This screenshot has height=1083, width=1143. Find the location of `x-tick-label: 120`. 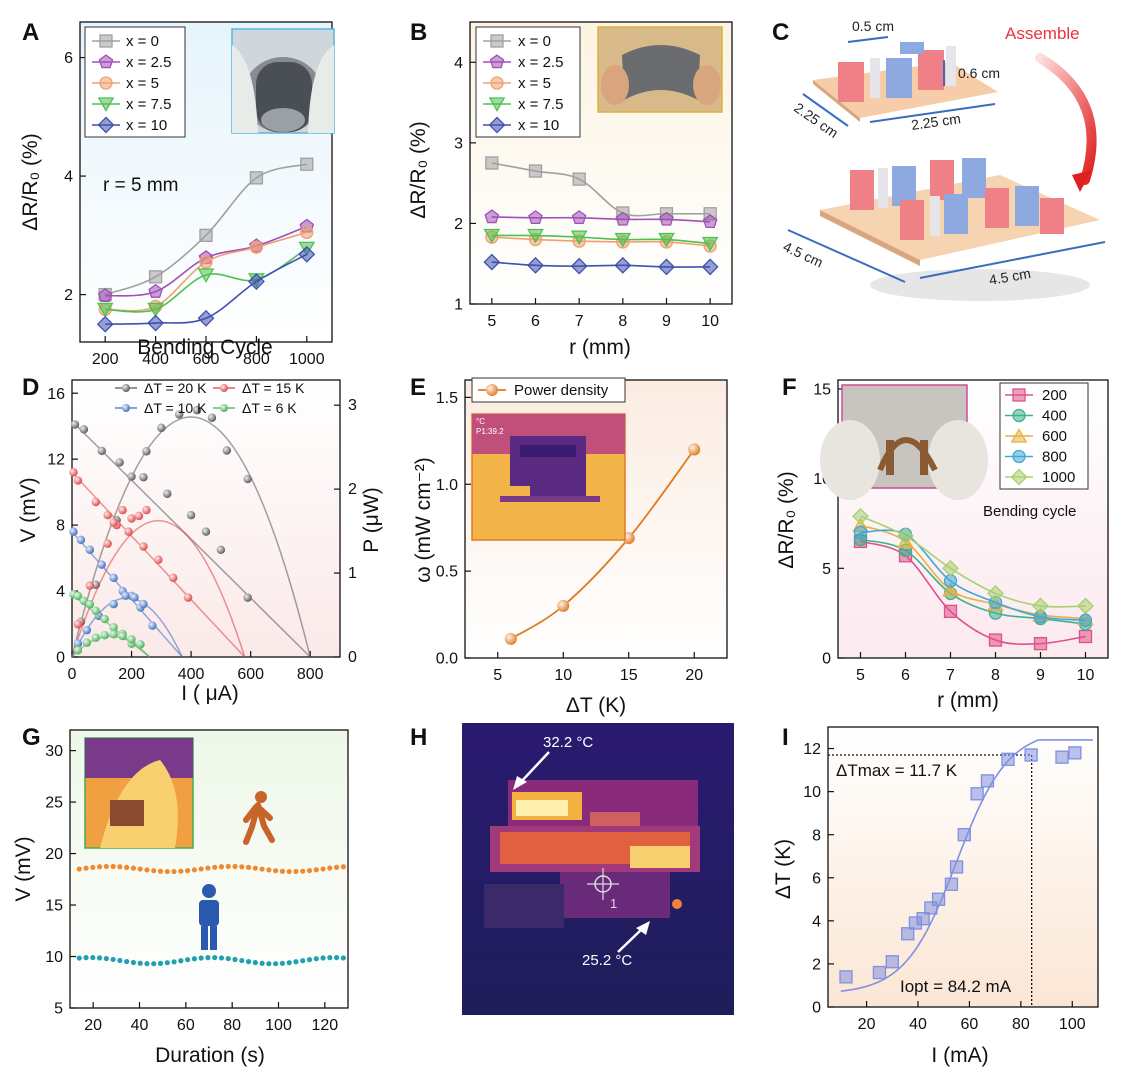

x-tick-label: 120 is located at coordinates (324, 1025).